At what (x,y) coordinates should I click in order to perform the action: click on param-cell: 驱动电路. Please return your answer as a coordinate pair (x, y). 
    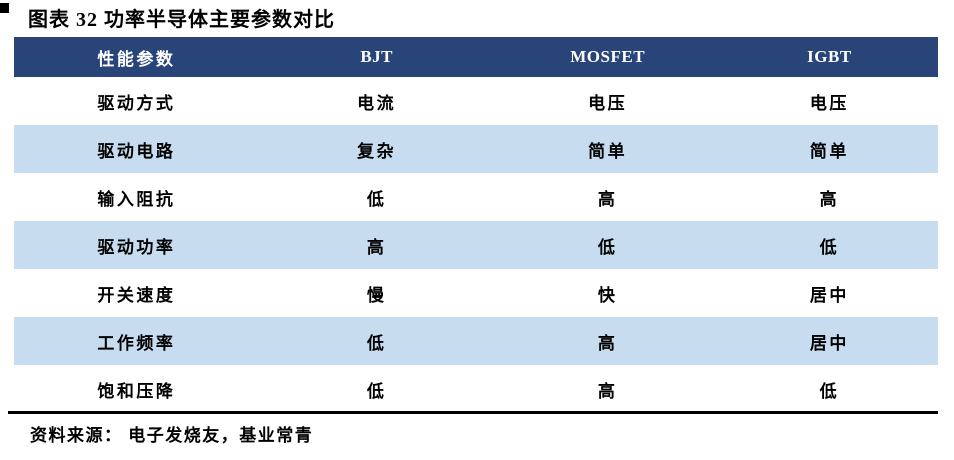
    Looking at the image, I should click on (136, 151).